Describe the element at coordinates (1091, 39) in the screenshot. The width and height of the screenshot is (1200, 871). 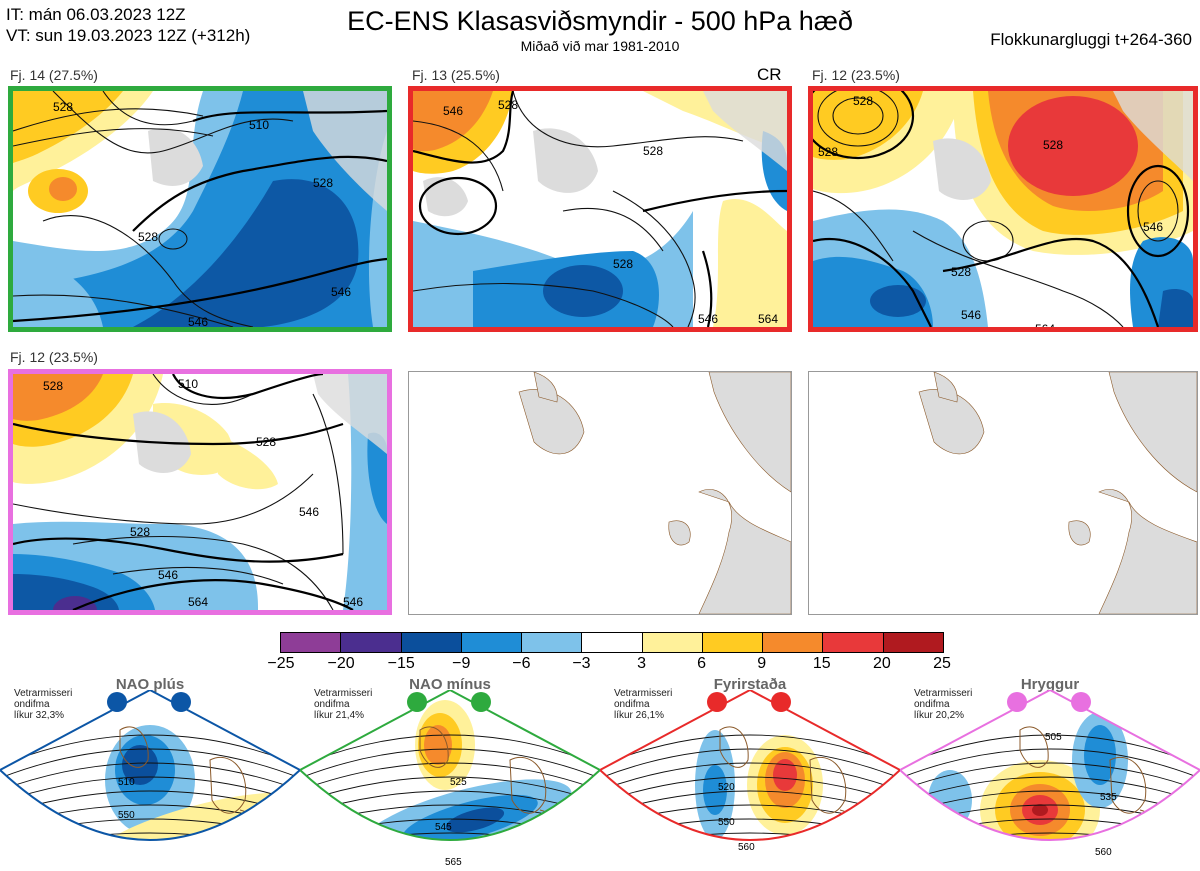
I see `classification-window: Flokkunargluggi t+264-360` at that location.